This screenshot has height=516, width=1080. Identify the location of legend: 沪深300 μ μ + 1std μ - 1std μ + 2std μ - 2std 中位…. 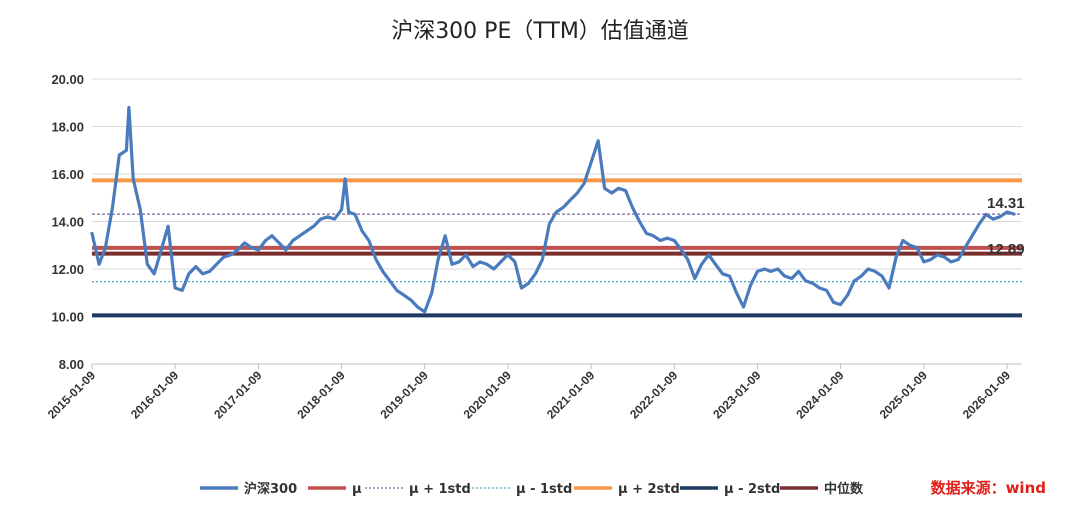
(532, 489).